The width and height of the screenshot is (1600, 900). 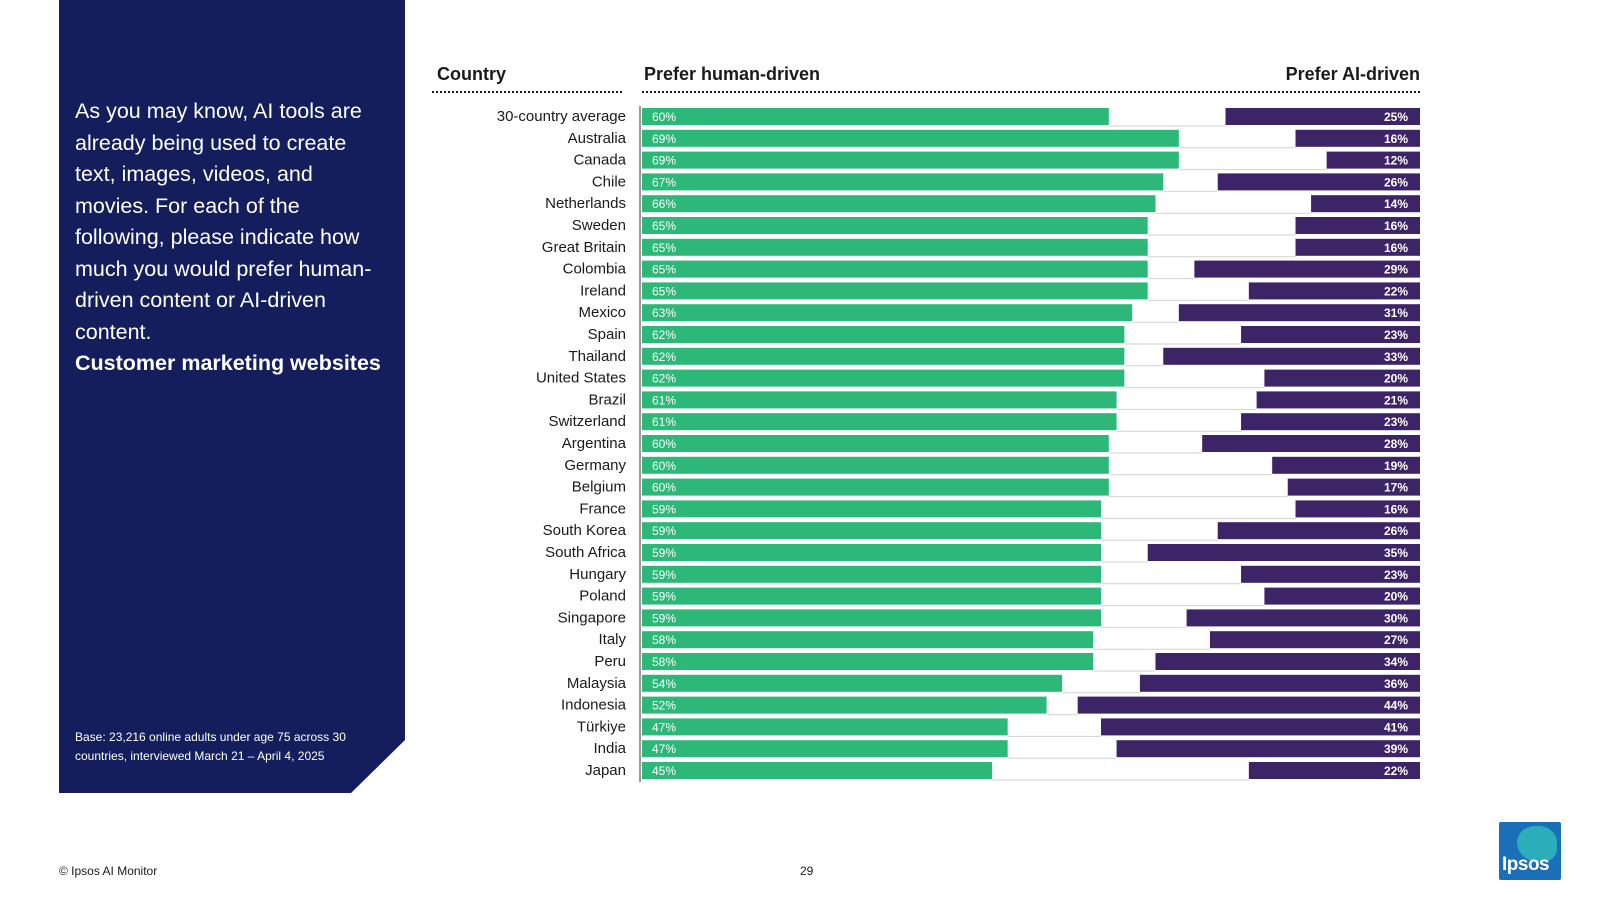 I want to click on country-label: South Africa, so click(x=586, y=552).